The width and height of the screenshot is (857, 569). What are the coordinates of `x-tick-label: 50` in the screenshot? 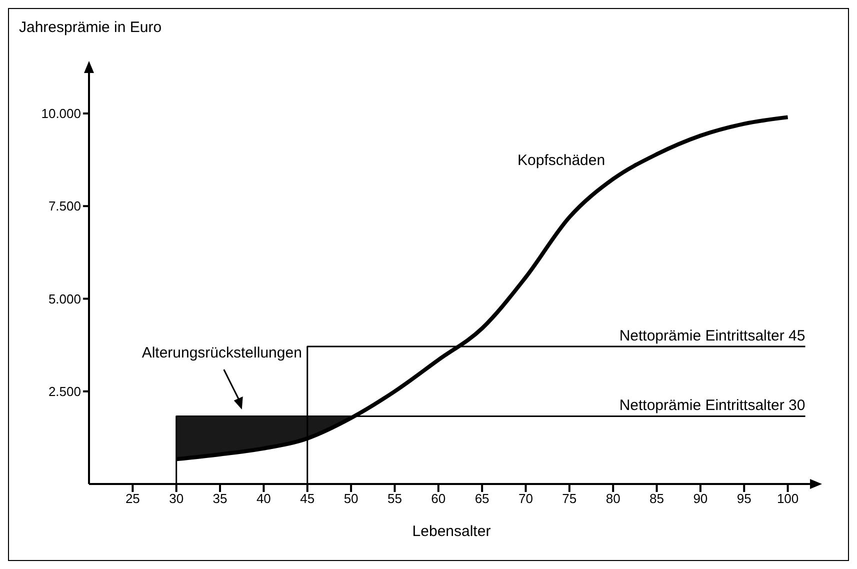 It's located at (351, 498).